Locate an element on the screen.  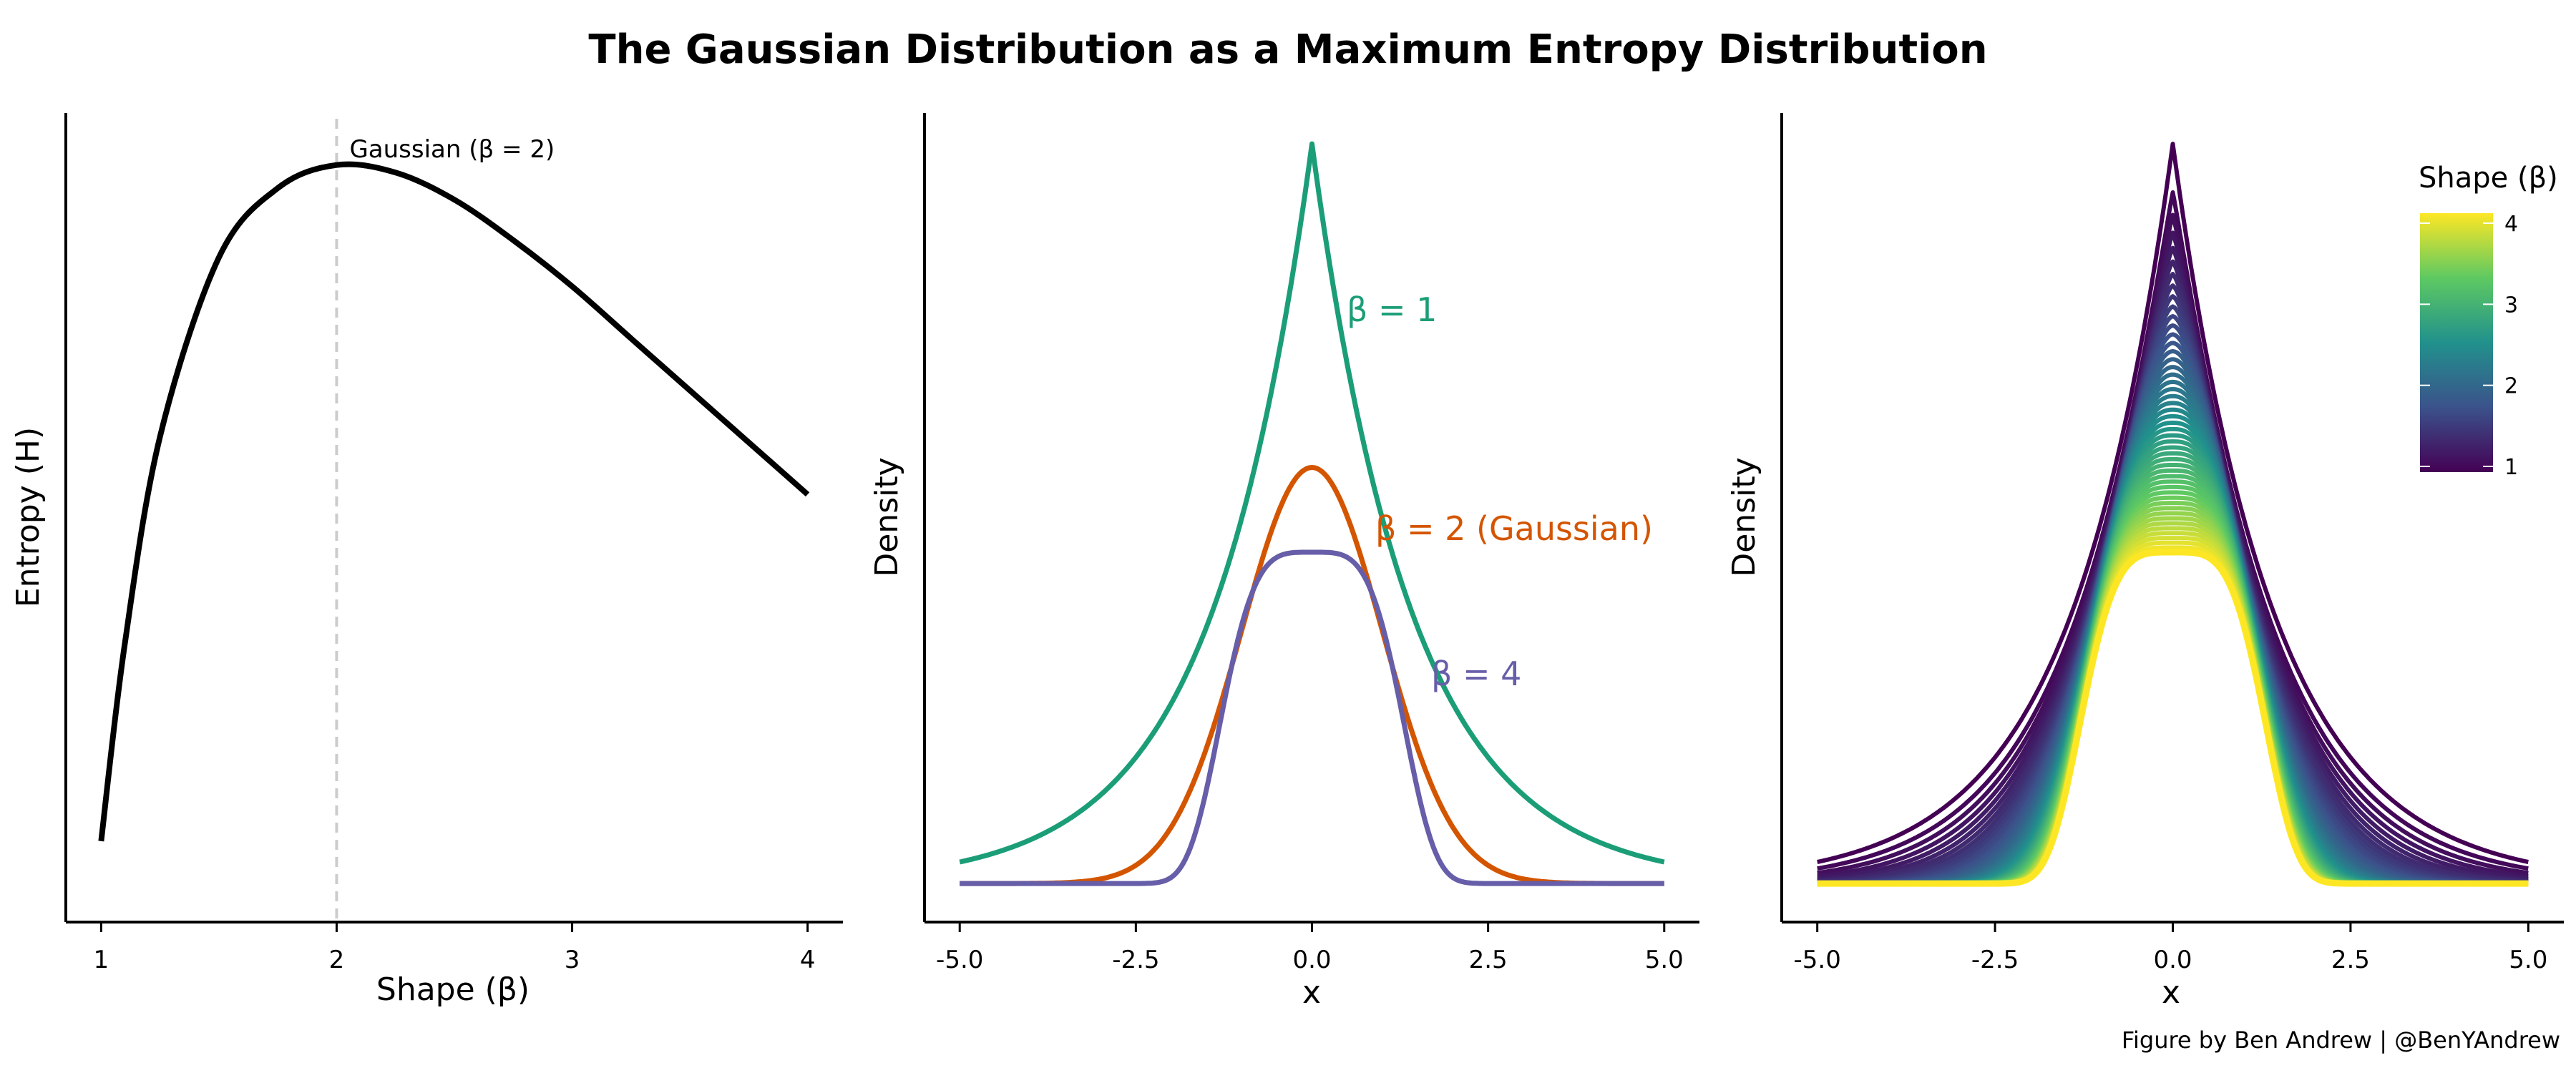
colorbar-legend: Shape (β) 1 2 3 4 is located at coordinates (2488, 321).